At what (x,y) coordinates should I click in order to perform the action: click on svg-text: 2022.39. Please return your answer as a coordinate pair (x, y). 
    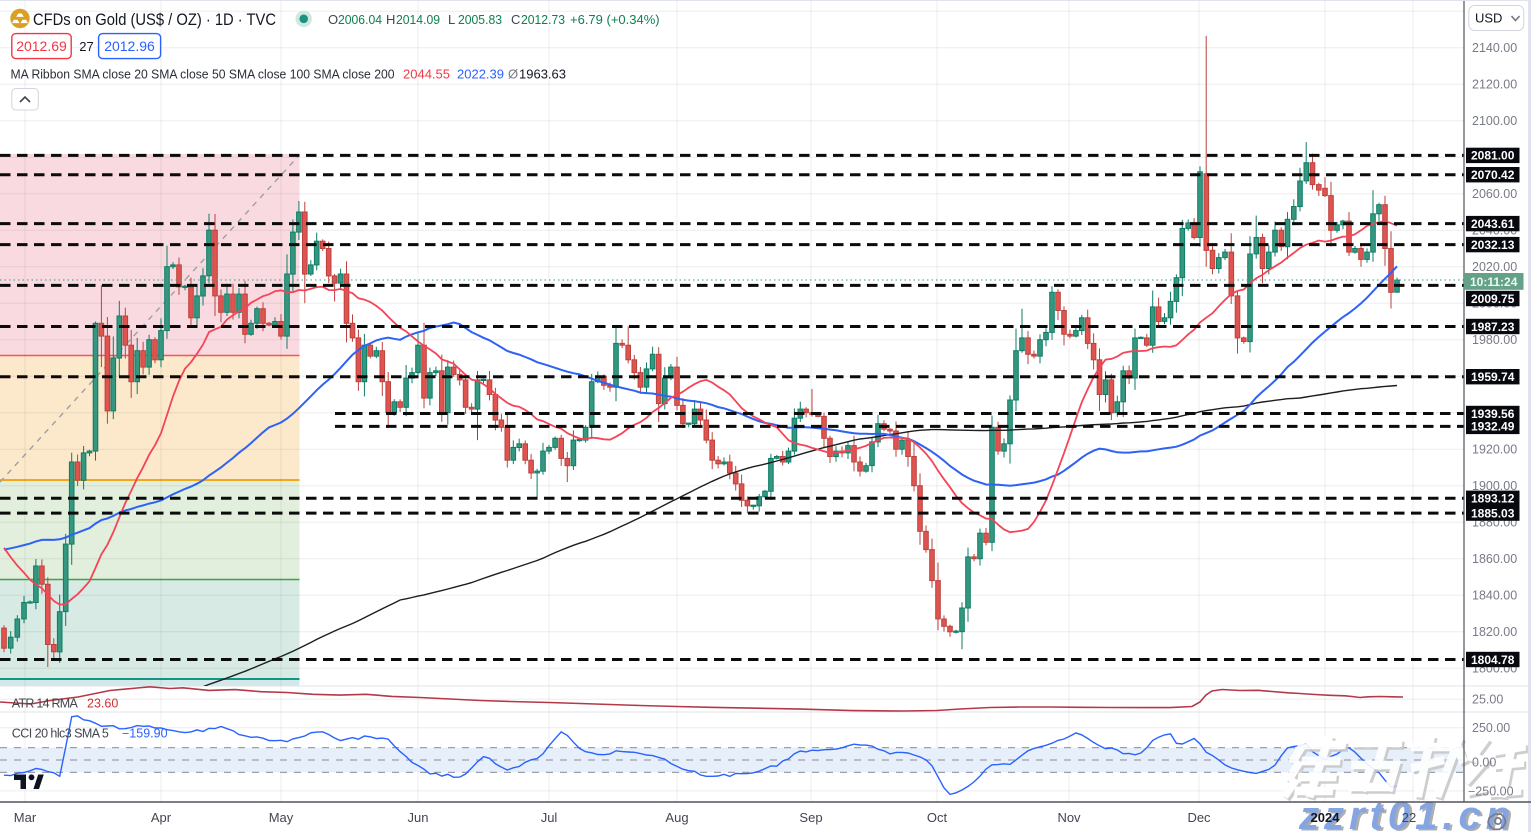
    Looking at the image, I should click on (480, 74).